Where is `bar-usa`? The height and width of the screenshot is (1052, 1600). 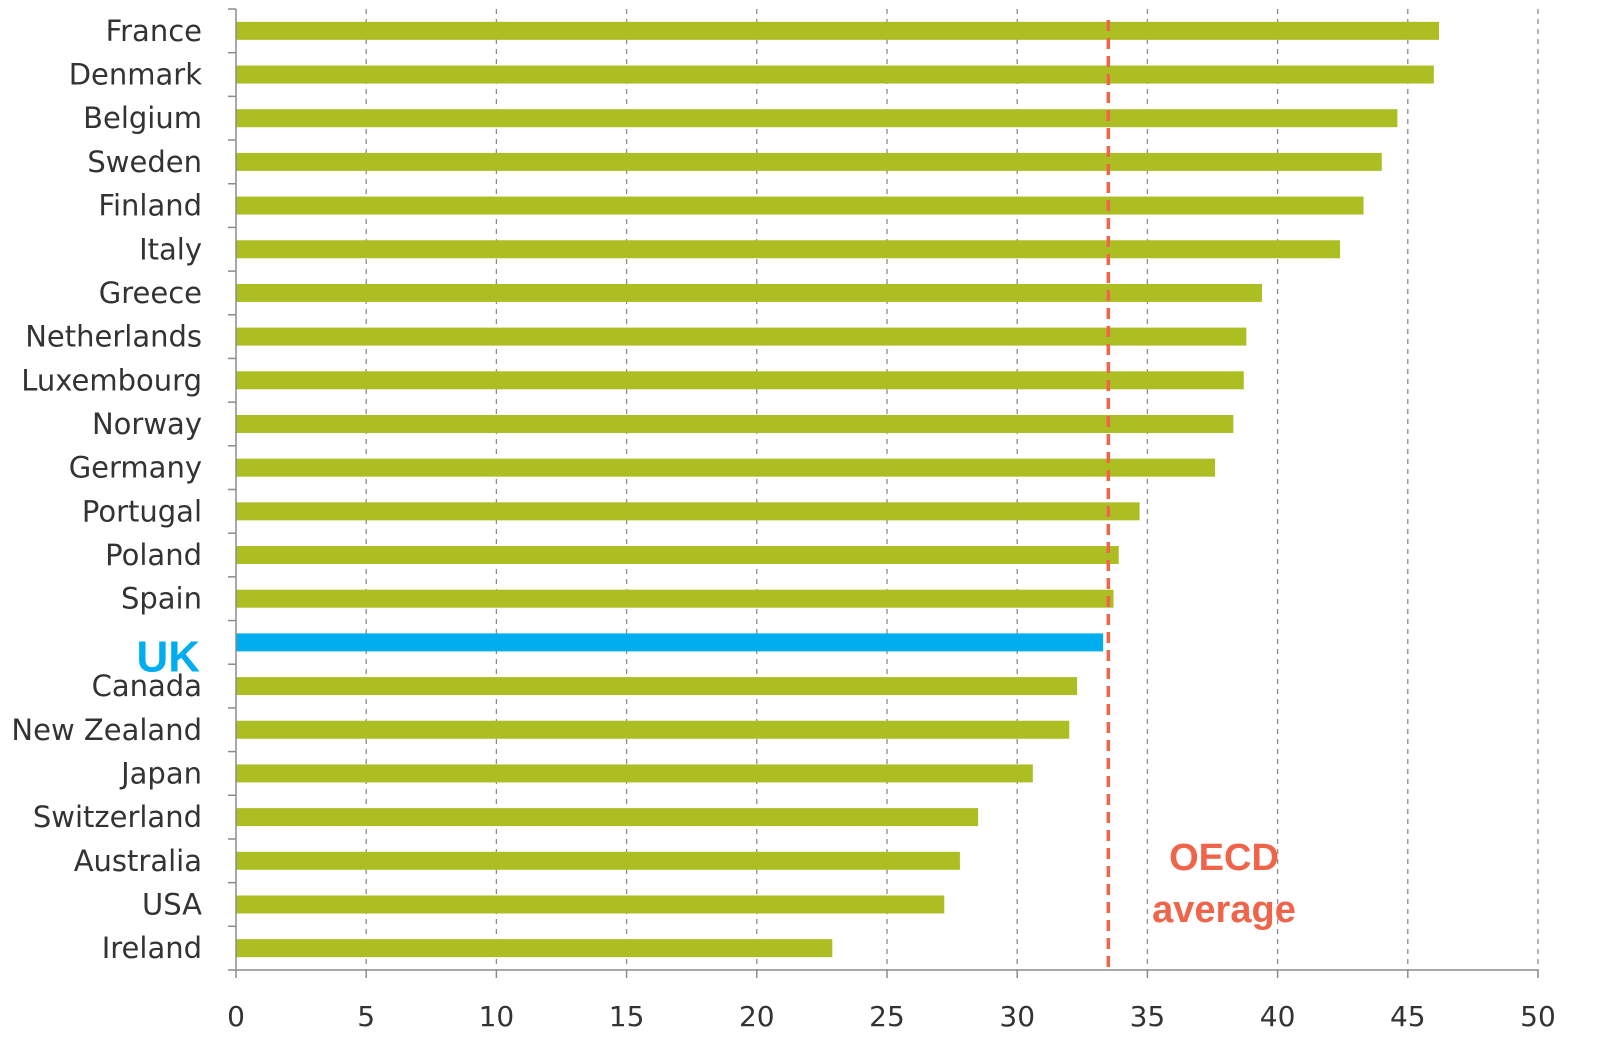
bar-usa is located at coordinates (590, 904).